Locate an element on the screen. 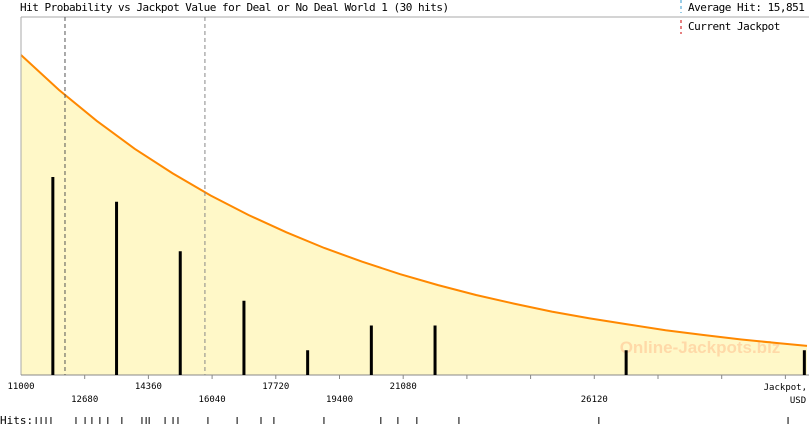 The width and height of the screenshot is (810, 425). x-tick-label: 16040 is located at coordinates (212, 400).